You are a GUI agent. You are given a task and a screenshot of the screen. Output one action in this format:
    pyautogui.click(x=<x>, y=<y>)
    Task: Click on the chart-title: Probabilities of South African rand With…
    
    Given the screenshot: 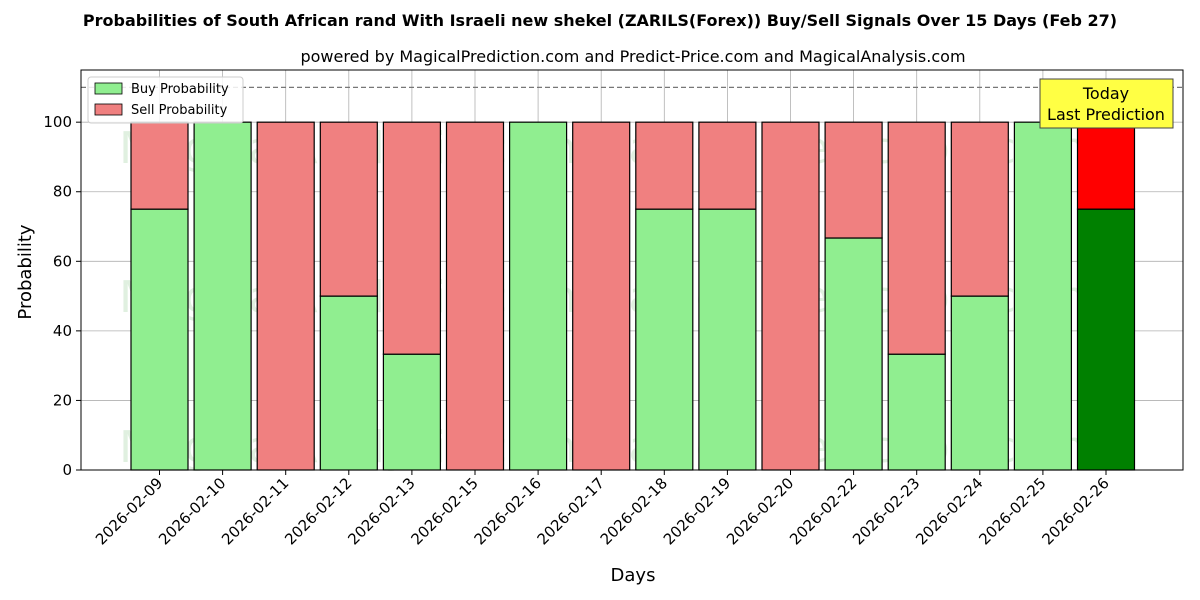 What is the action you would take?
    pyautogui.click(x=600, y=20)
    